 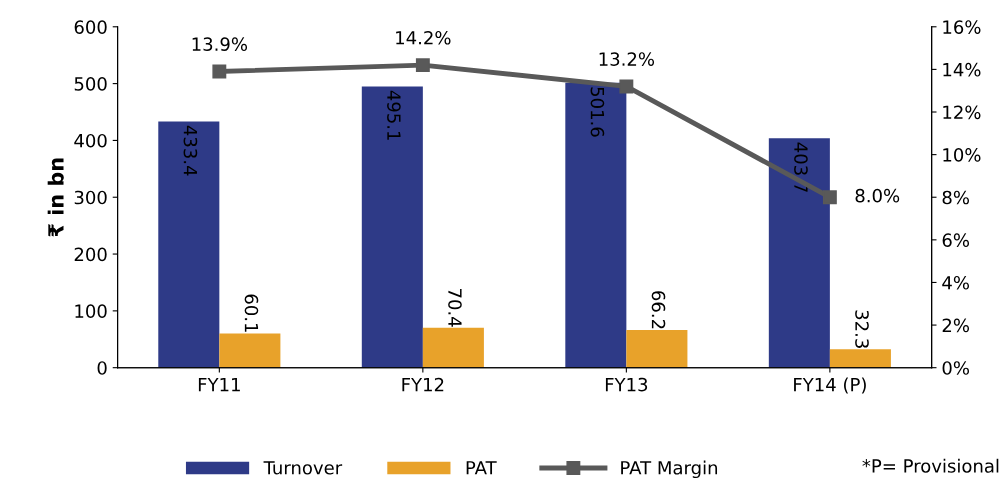 What do you see at coordinates (830, 385) in the screenshot?
I see `x-tick-label: FY14 (P)` at bounding box center [830, 385].